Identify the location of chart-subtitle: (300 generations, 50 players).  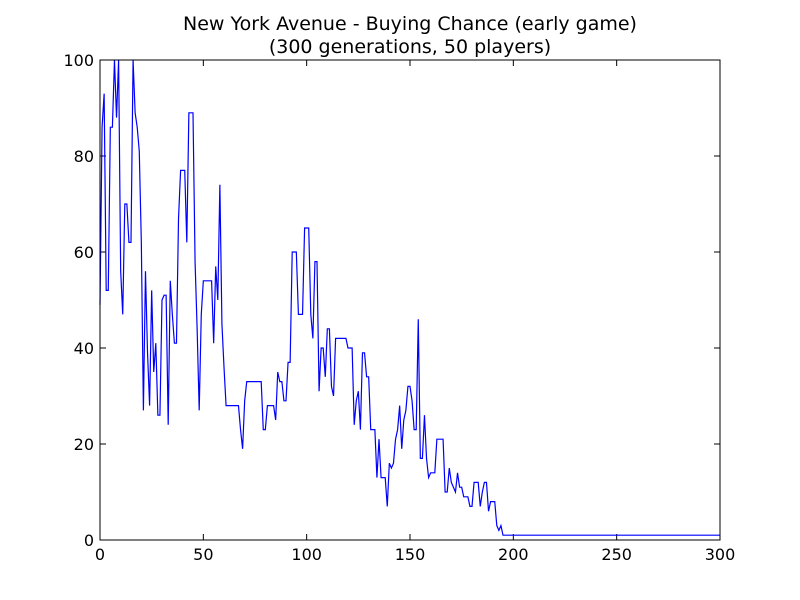
(410, 47).